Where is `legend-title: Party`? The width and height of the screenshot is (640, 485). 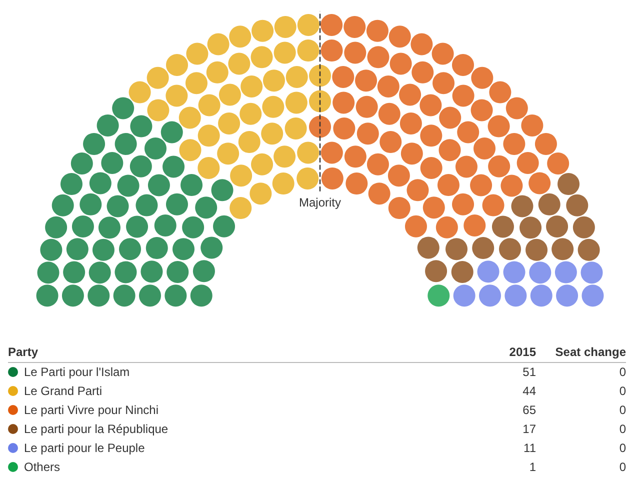 legend-title: Party is located at coordinates (24, 352).